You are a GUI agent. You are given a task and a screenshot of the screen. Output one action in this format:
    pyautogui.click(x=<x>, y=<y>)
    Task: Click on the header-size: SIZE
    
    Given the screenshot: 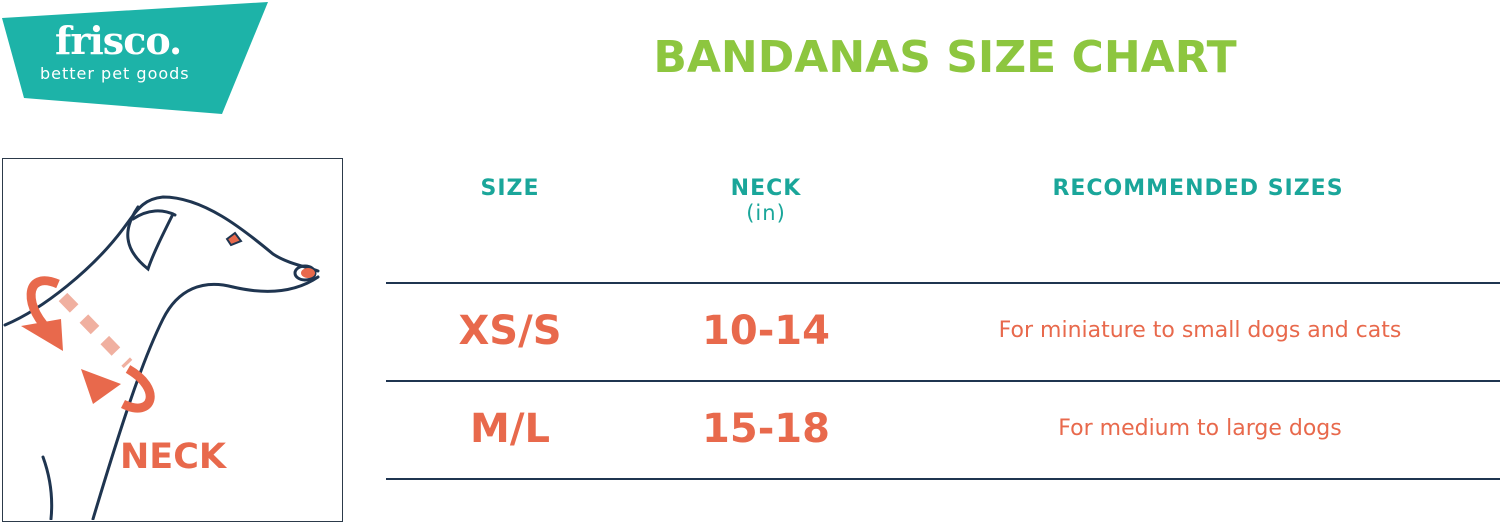 What is the action you would take?
    pyautogui.click(x=510, y=188)
    